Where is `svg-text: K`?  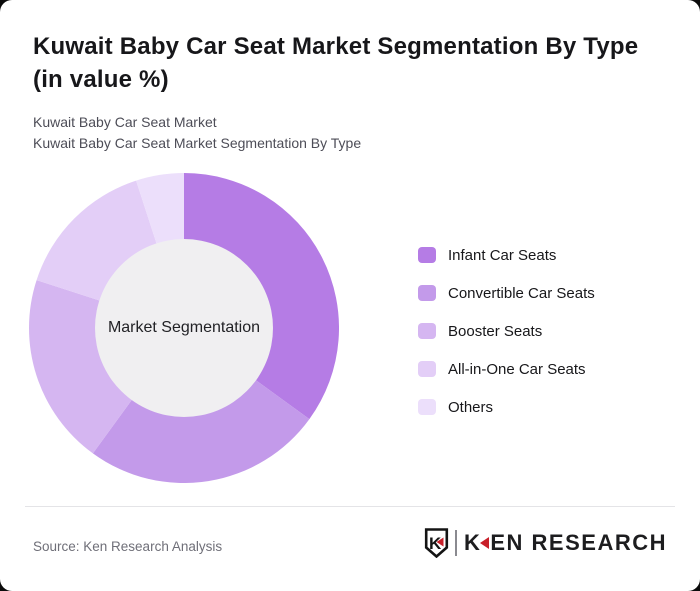
svg-text: K is located at coordinates (435, 543).